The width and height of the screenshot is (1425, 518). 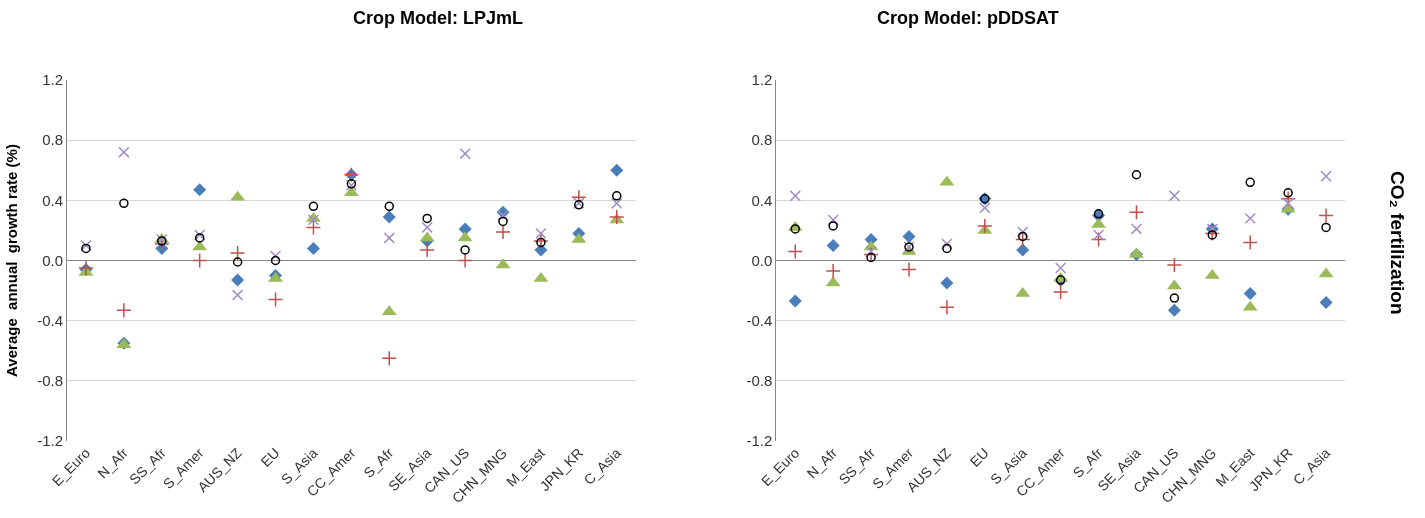 What do you see at coordinates (12, 260) in the screenshot?
I see `y-axis-title: Average annual growth rate (%)` at bounding box center [12, 260].